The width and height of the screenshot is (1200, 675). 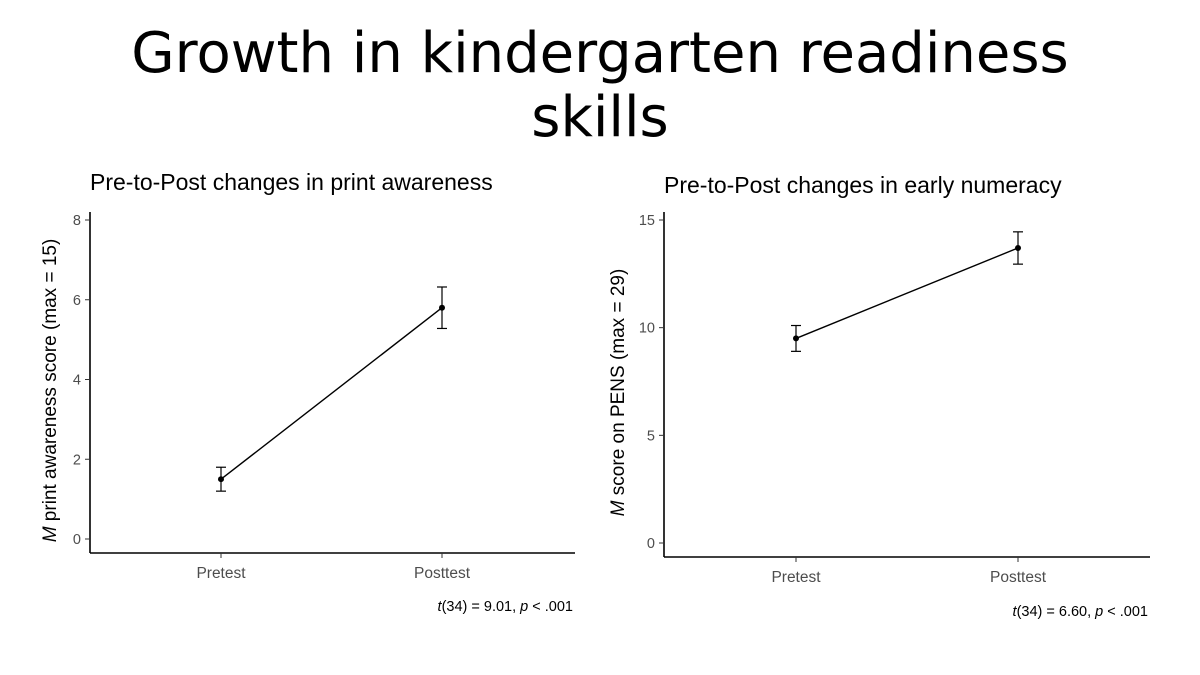 I want to click on y-axis-label: M print awareness score (max = 15), so click(x=50, y=391).